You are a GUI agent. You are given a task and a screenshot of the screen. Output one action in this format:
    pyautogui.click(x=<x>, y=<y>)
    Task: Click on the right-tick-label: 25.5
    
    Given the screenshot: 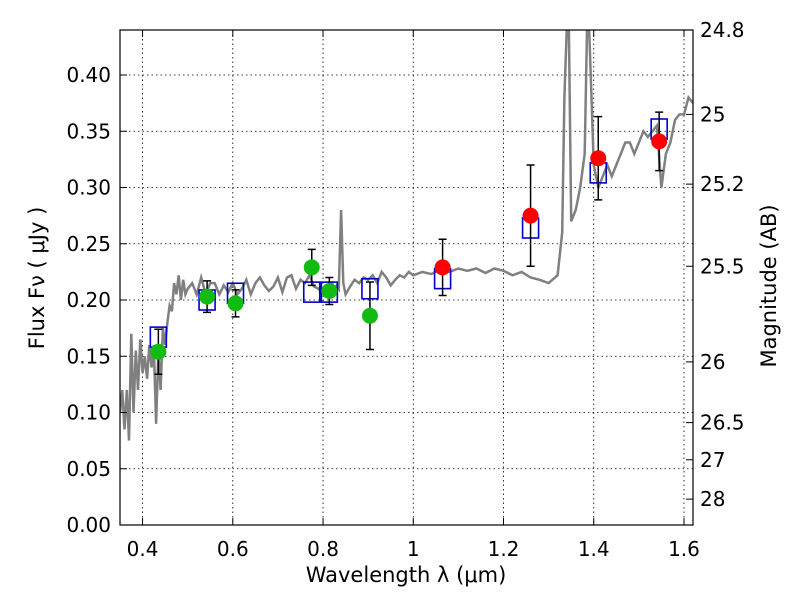 What is the action you would take?
    pyautogui.click(x=722, y=266)
    